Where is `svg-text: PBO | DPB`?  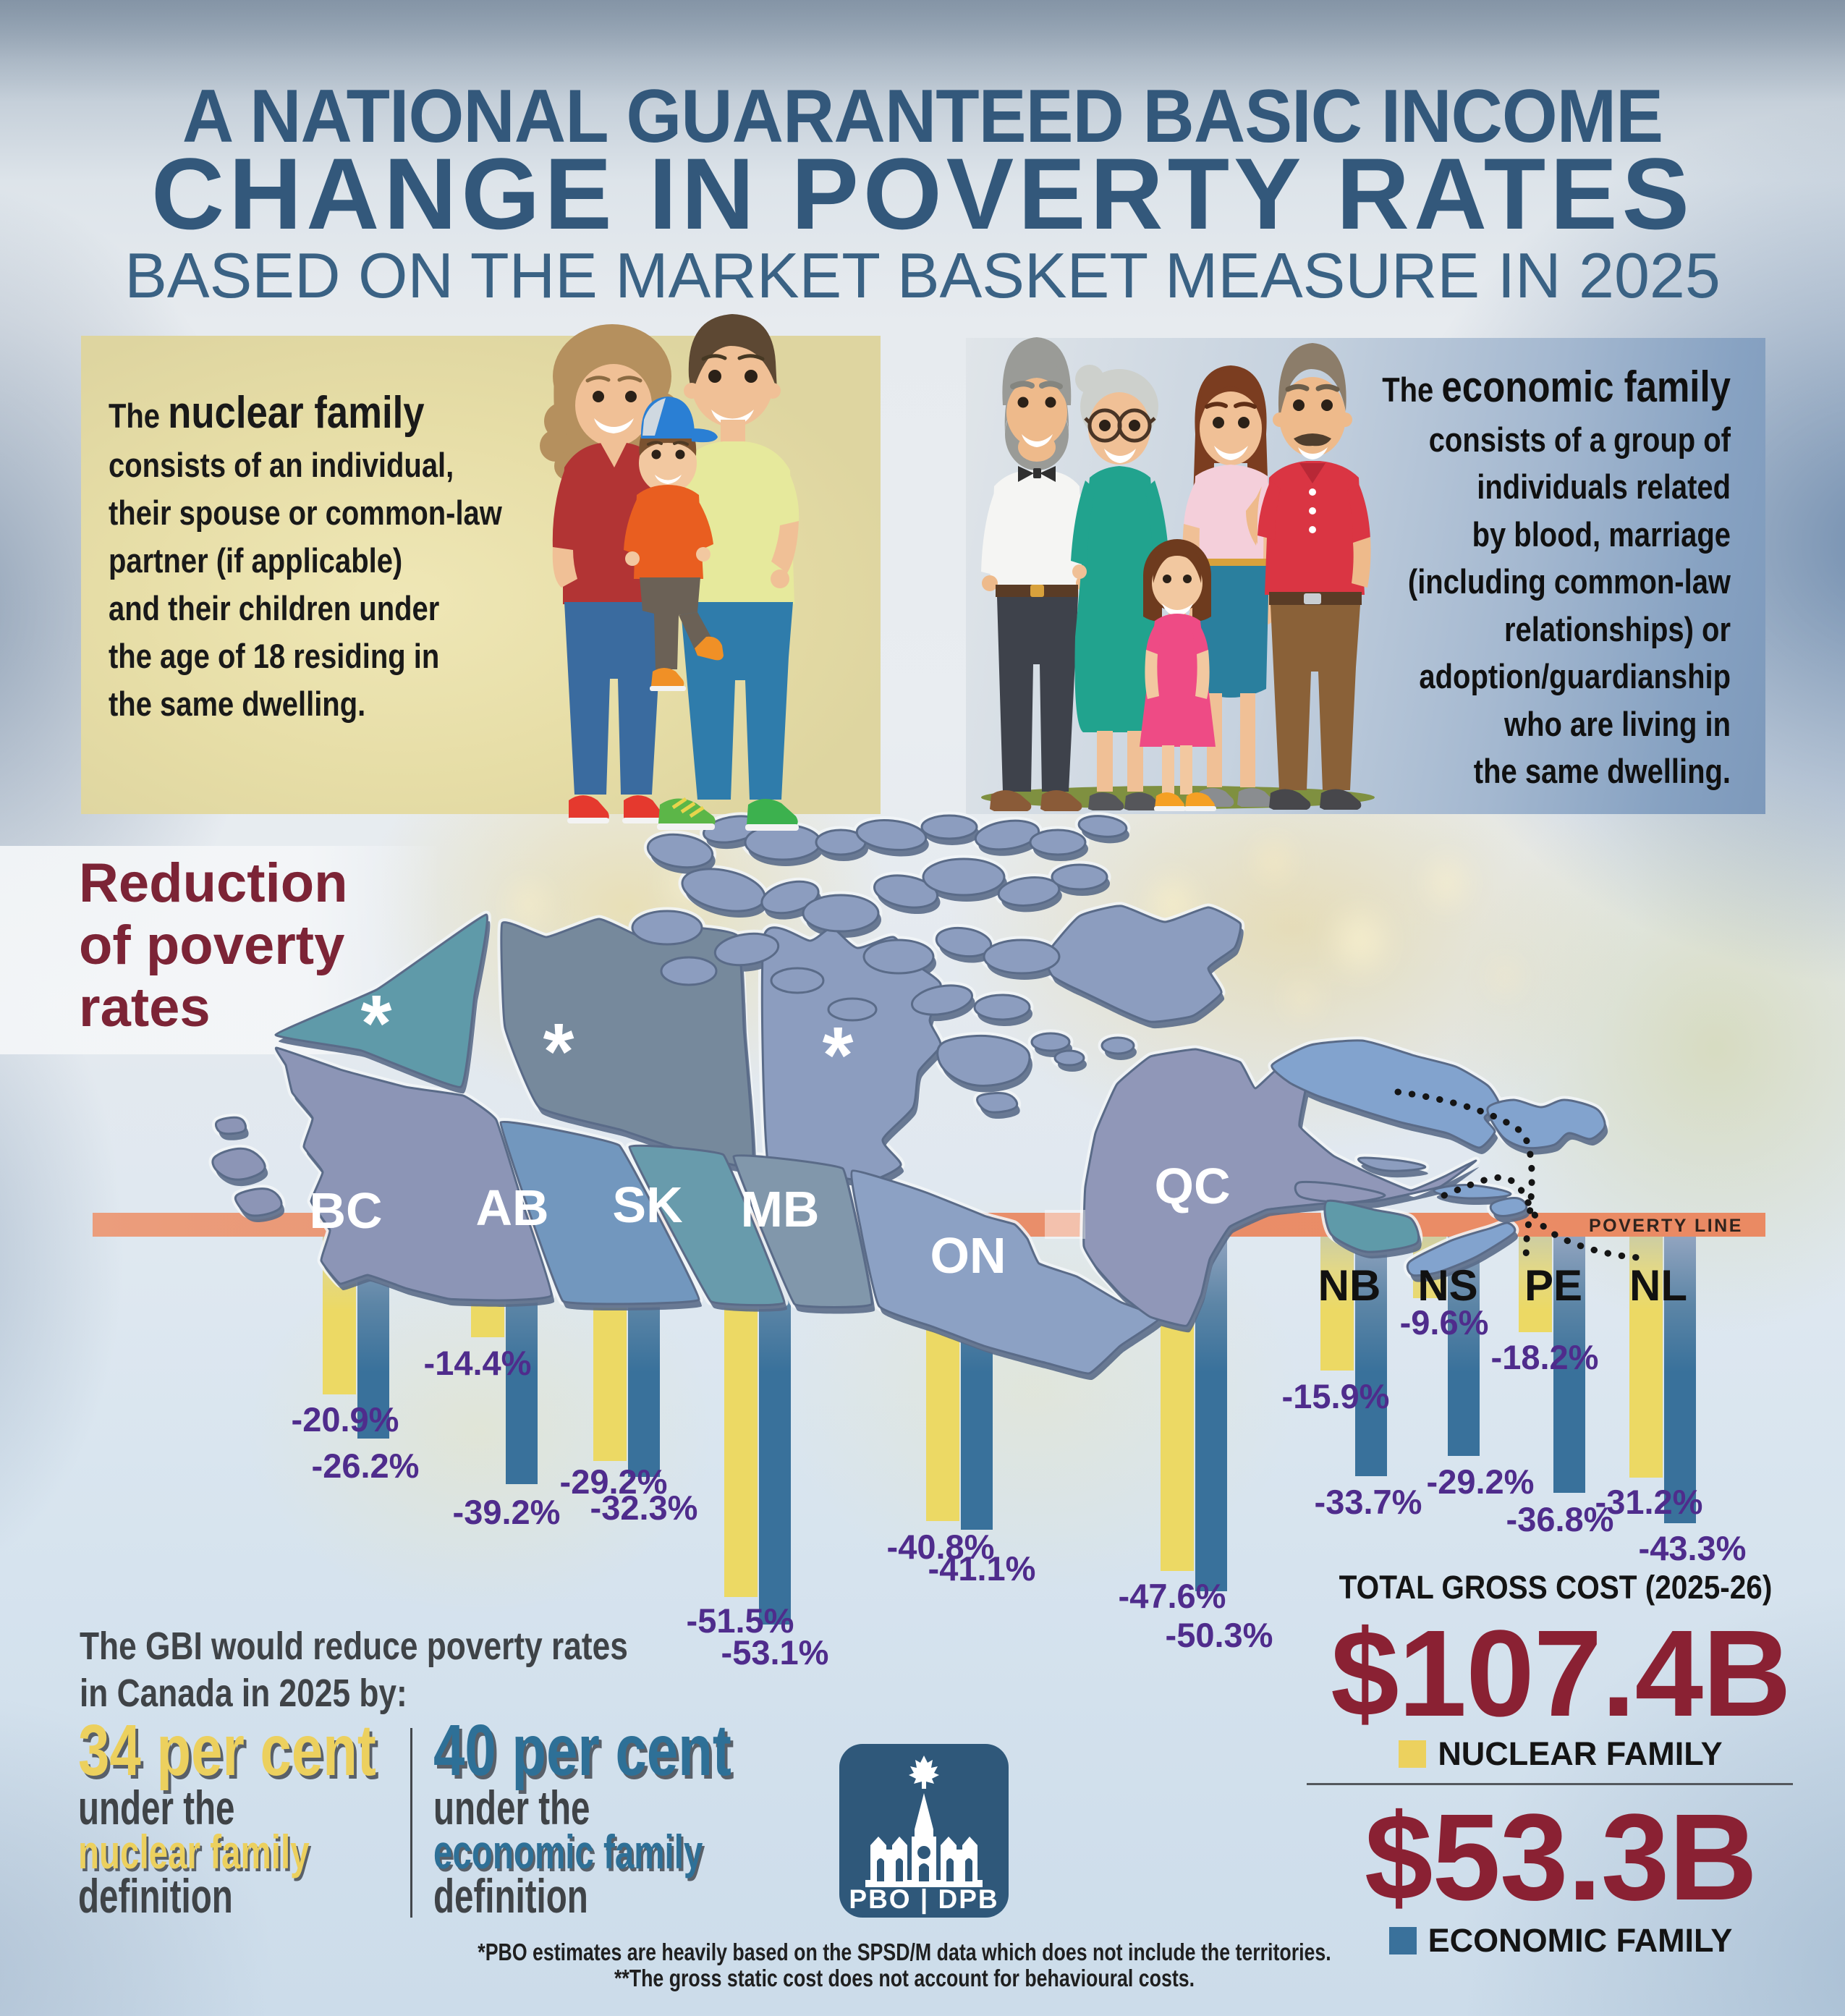
svg-text: PBO | DPB is located at coordinates (923, 1899).